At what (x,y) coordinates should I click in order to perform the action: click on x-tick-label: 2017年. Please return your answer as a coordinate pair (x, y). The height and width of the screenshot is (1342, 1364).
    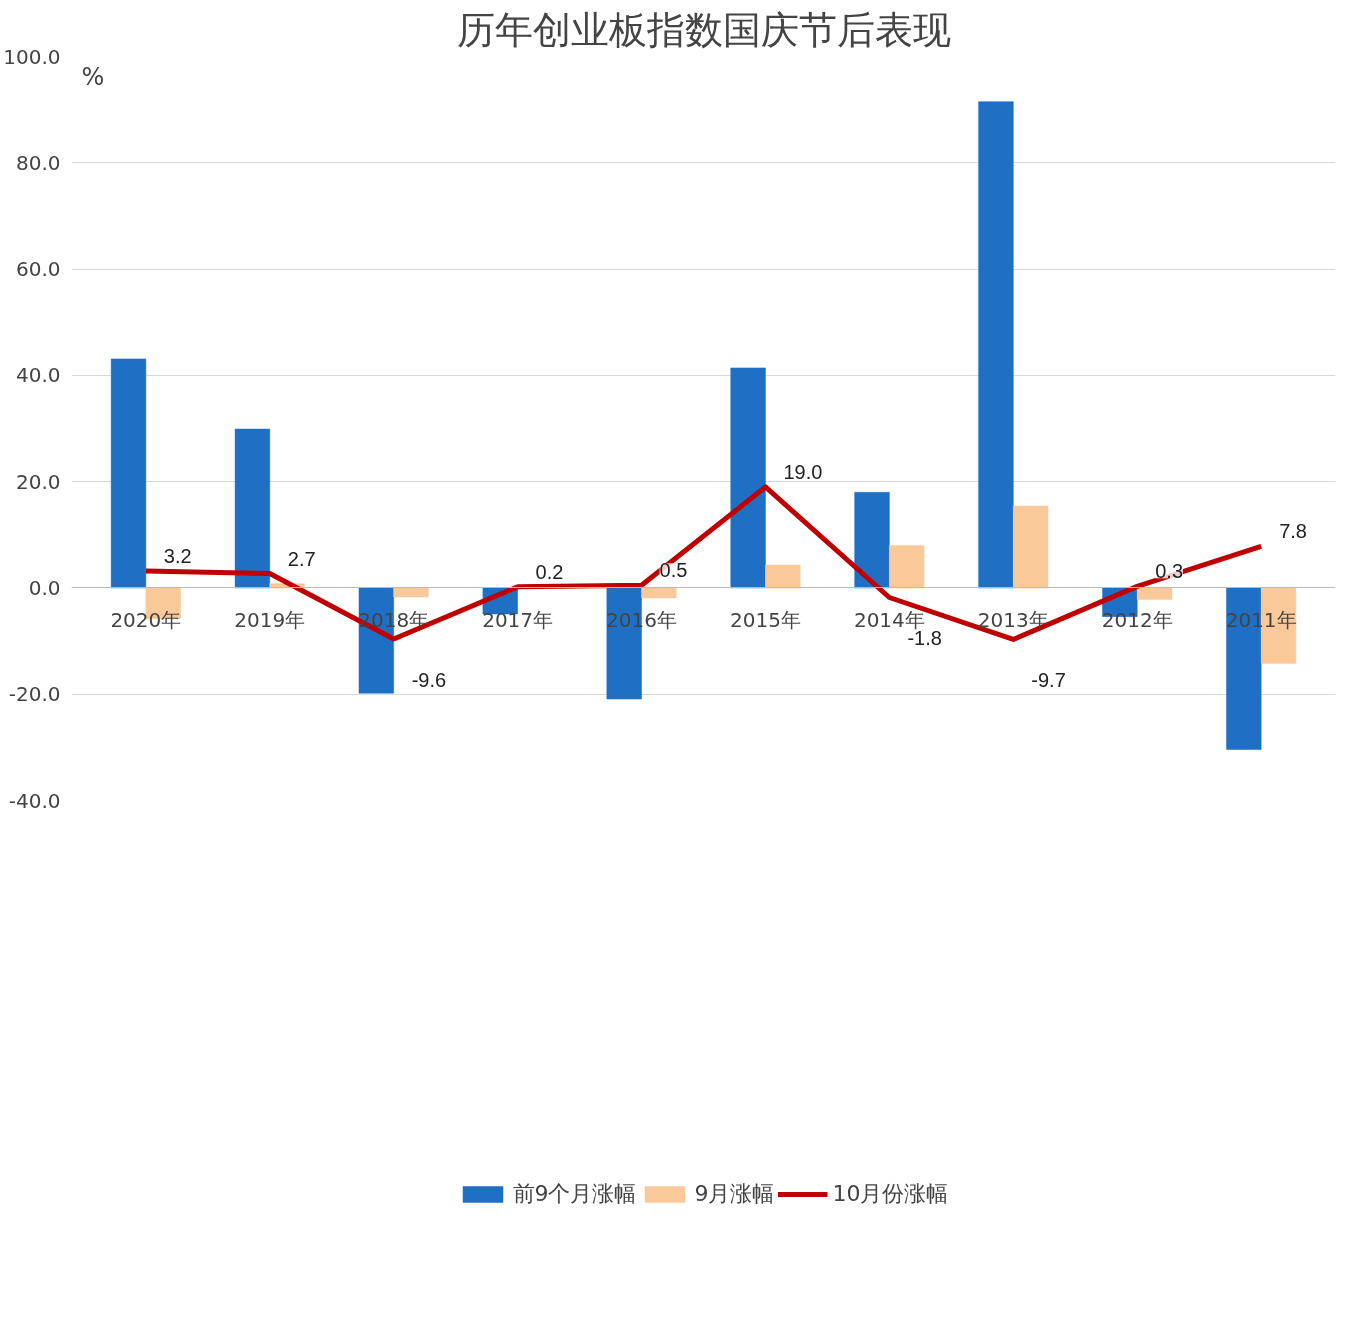
    Looking at the image, I should click on (518, 619).